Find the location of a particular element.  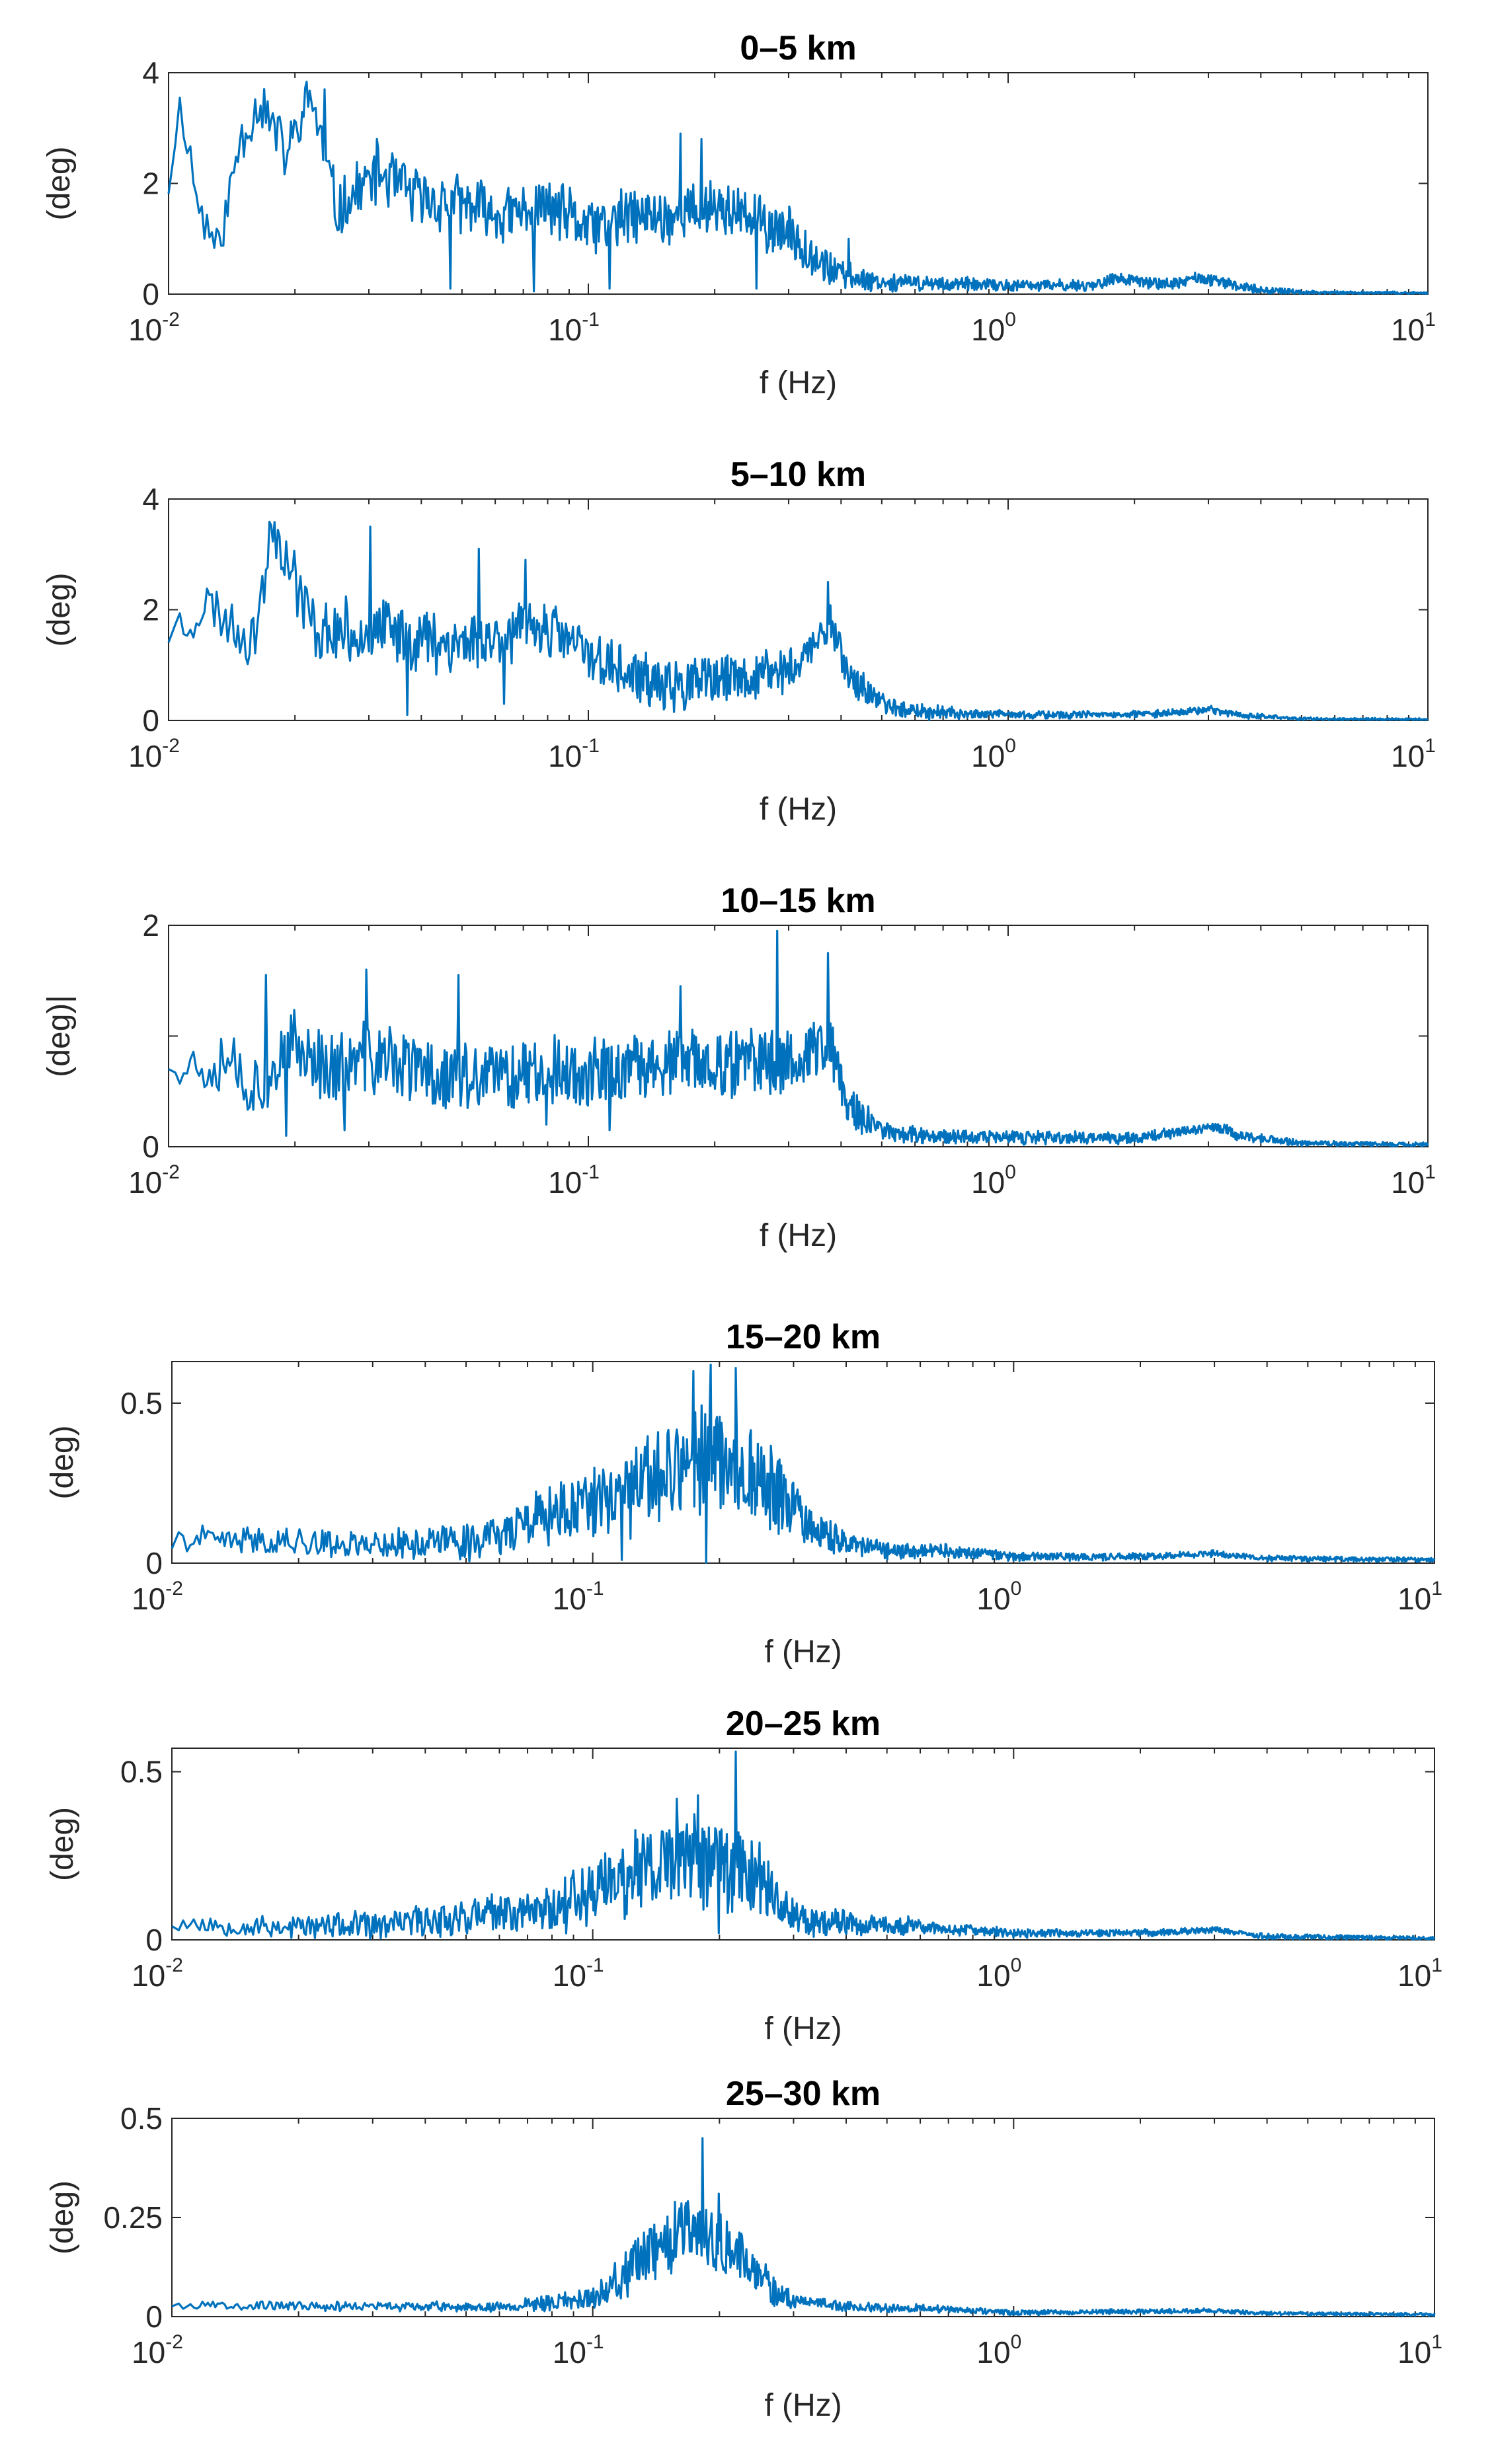

panel-5: 20–25 km(deg)f (Hz)00.510-2 10⁻¹ 10⁰ 10¹ is located at coordinates (743, 1875).